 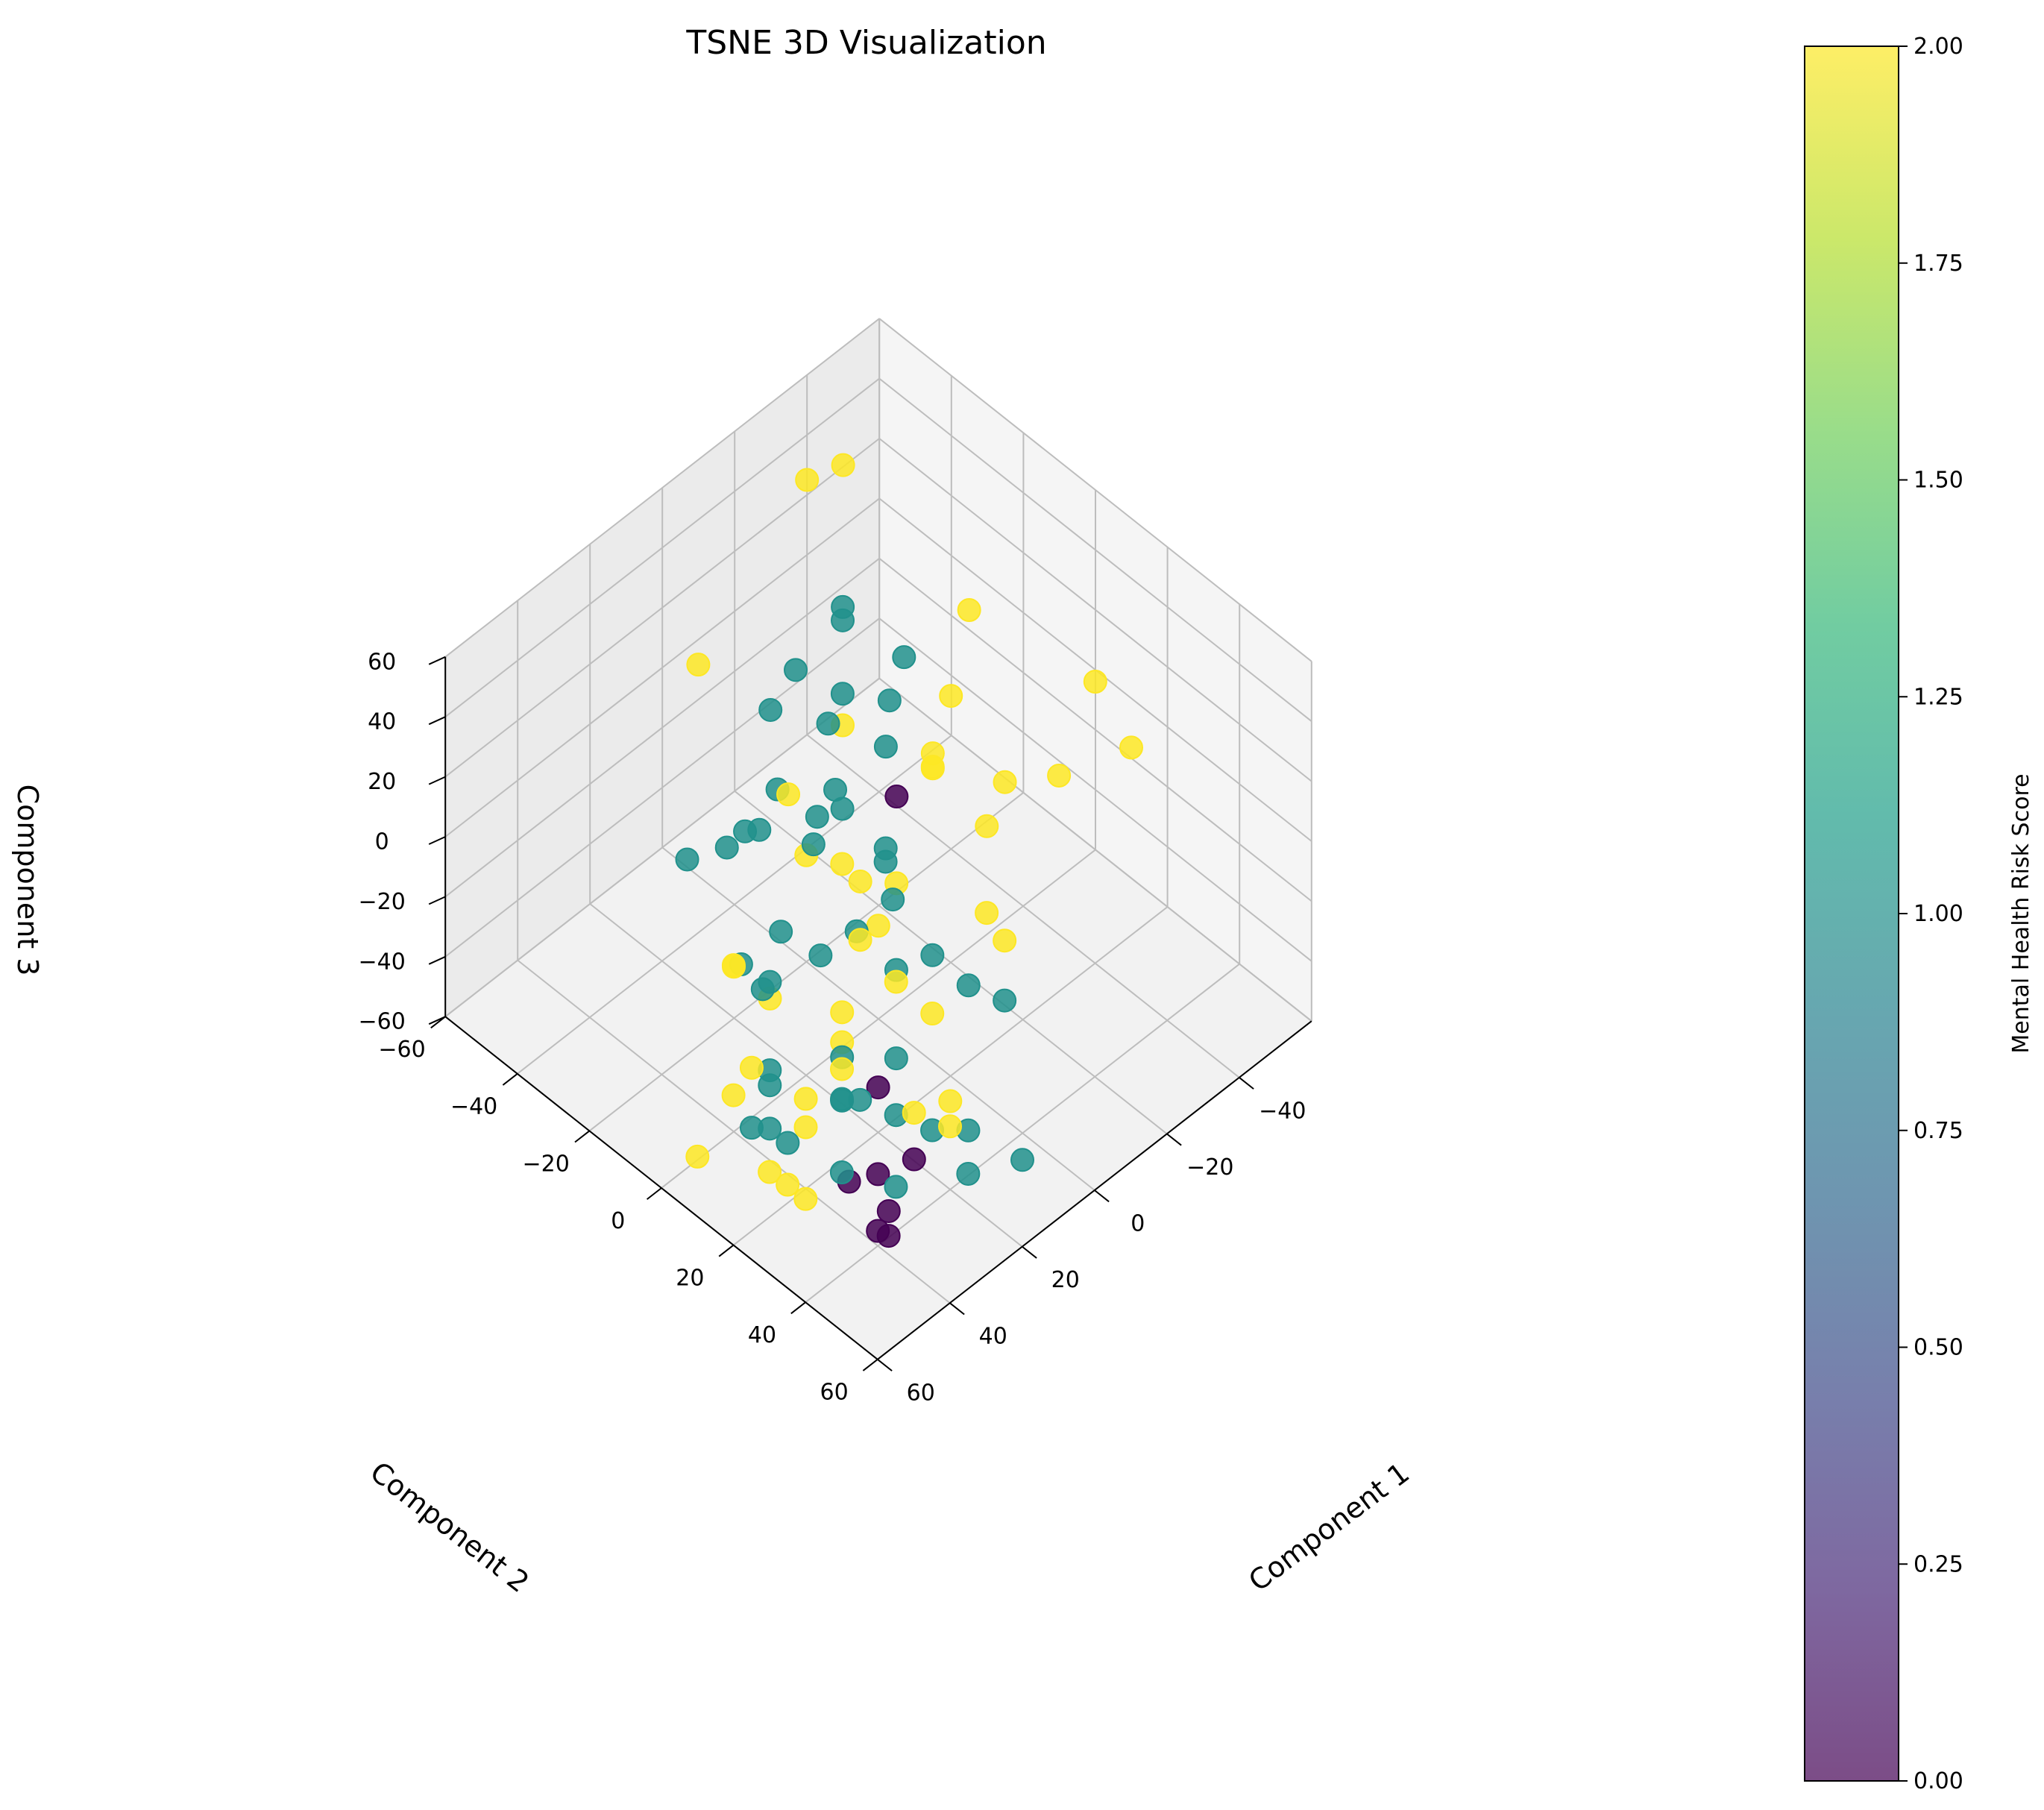 What do you see at coordinates (1328, 1527) in the screenshot?
I see `x-axis-label: Component 1` at bounding box center [1328, 1527].